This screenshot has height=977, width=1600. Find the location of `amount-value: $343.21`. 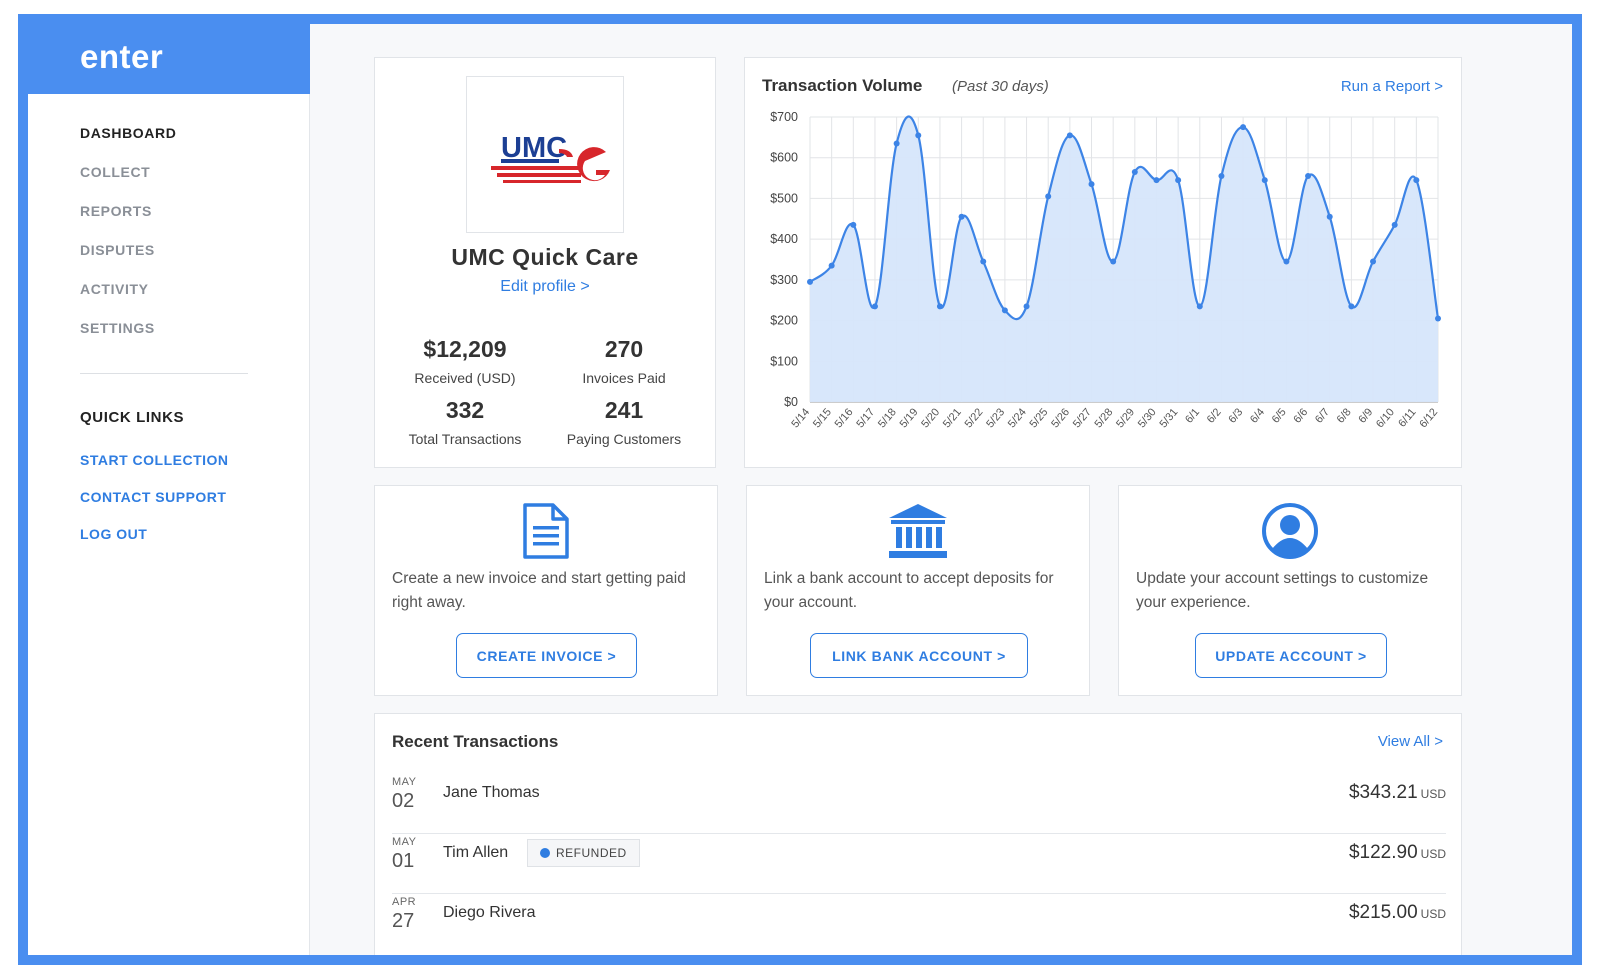

amount-value: $343.21 is located at coordinates (1383, 792).